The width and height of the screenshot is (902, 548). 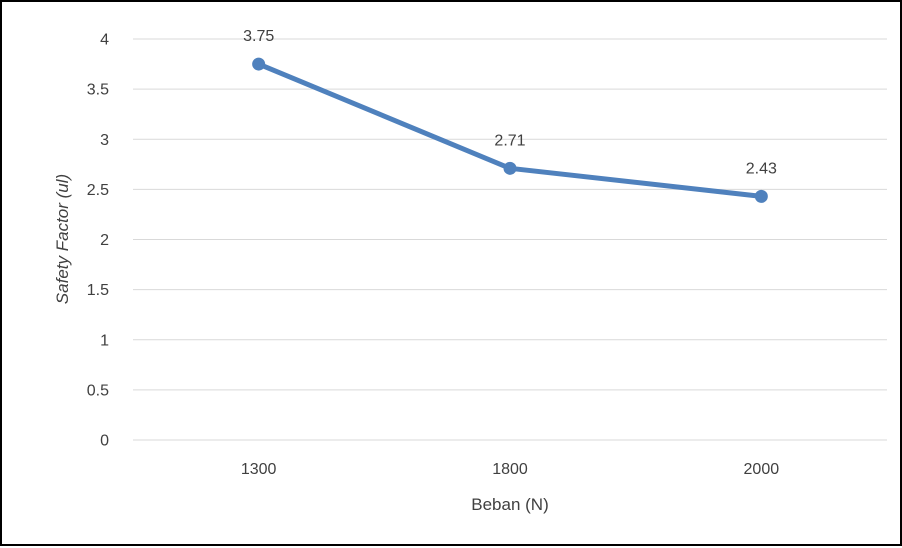 What do you see at coordinates (762, 469) in the screenshot?
I see `x-tick-label: 2000` at bounding box center [762, 469].